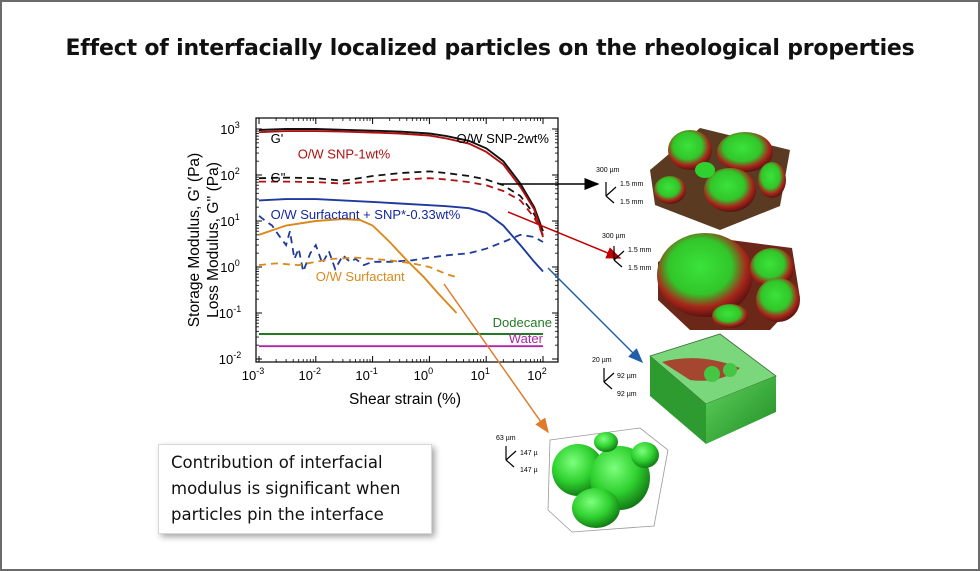 This screenshot has height=571, width=980. What do you see at coordinates (213, 240) in the screenshot?
I see `y-axis-title-loss: Loss Modulus, G'' (Pa)` at bounding box center [213, 240].